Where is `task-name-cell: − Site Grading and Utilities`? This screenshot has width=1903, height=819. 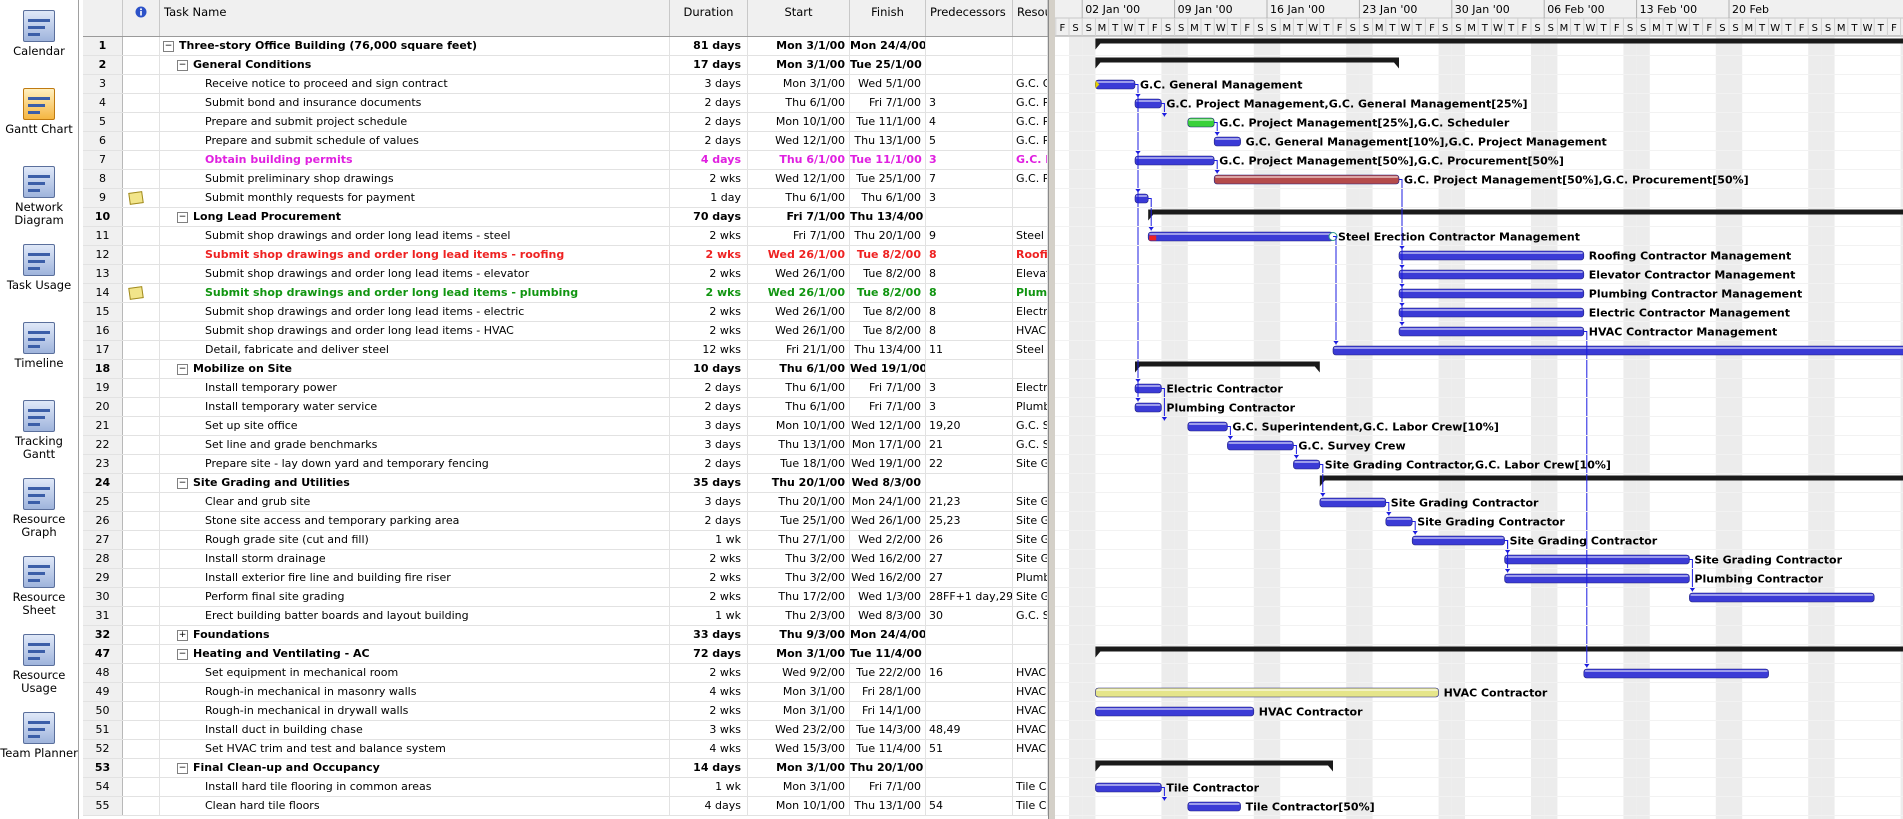
task-name-cell: − Site Grading and Utilities is located at coordinates (415, 483).